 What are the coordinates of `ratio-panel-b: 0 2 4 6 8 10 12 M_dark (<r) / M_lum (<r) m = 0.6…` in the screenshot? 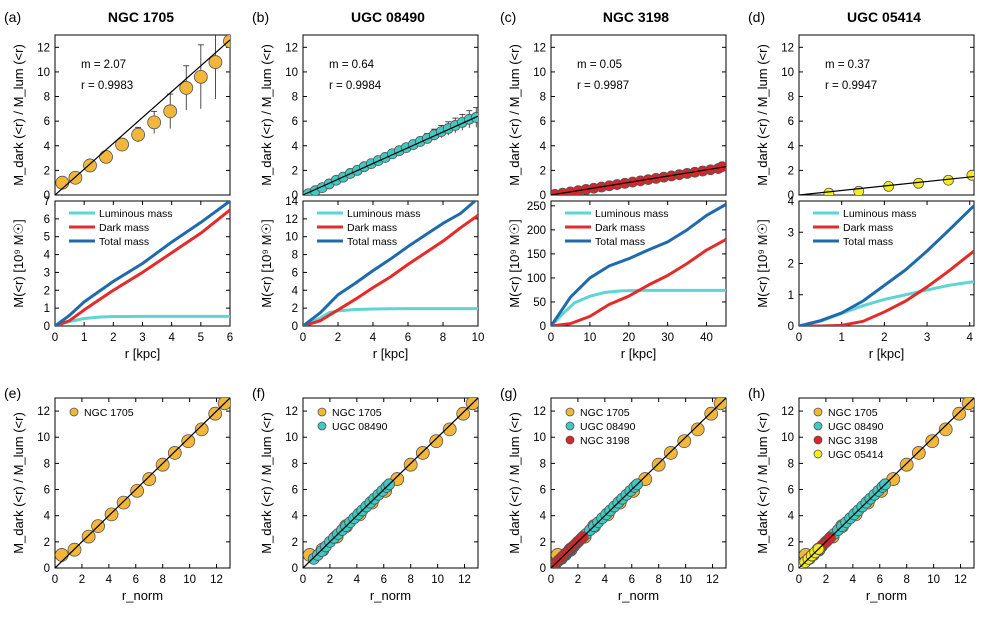 It's located at (369, 118).